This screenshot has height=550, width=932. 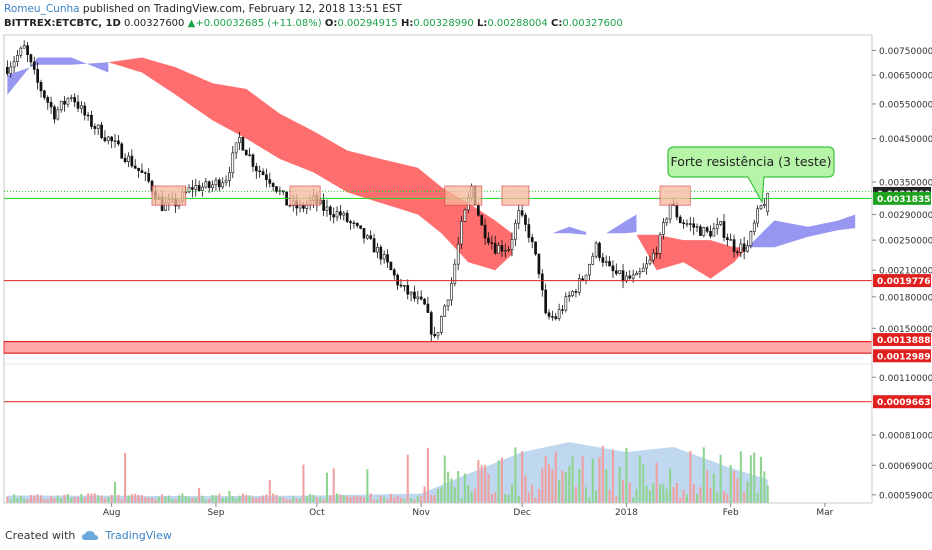 What do you see at coordinates (904, 282) in the screenshot?
I see `level-tag-1: 0.00197761` at bounding box center [904, 282].